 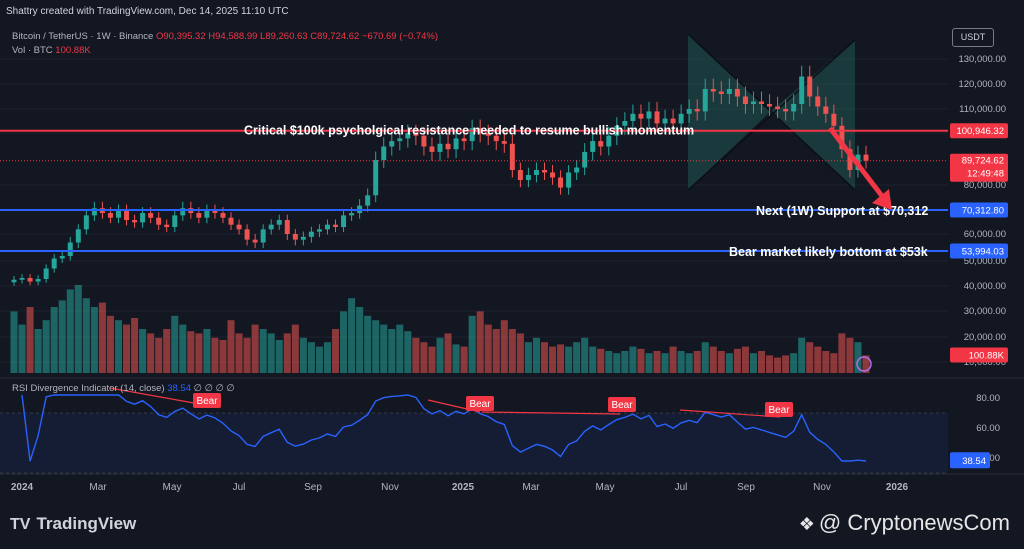 What do you see at coordinates (32, 50) in the screenshot?
I see `volume-label: Vol · BTC` at bounding box center [32, 50].